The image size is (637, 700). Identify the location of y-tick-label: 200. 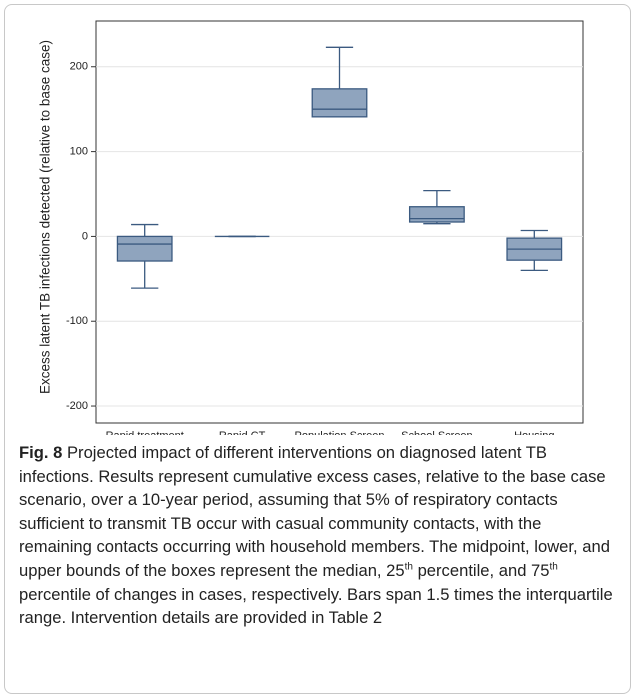
(79, 67).